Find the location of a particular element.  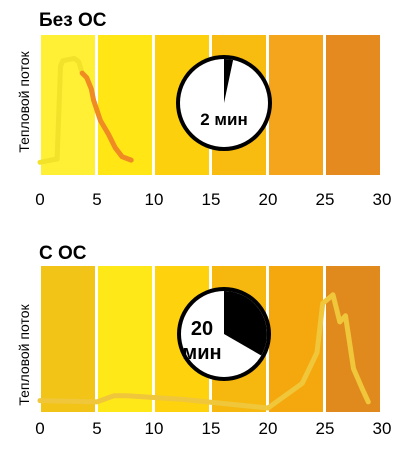

clock-label-unit: мин is located at coordinates (201, 353).